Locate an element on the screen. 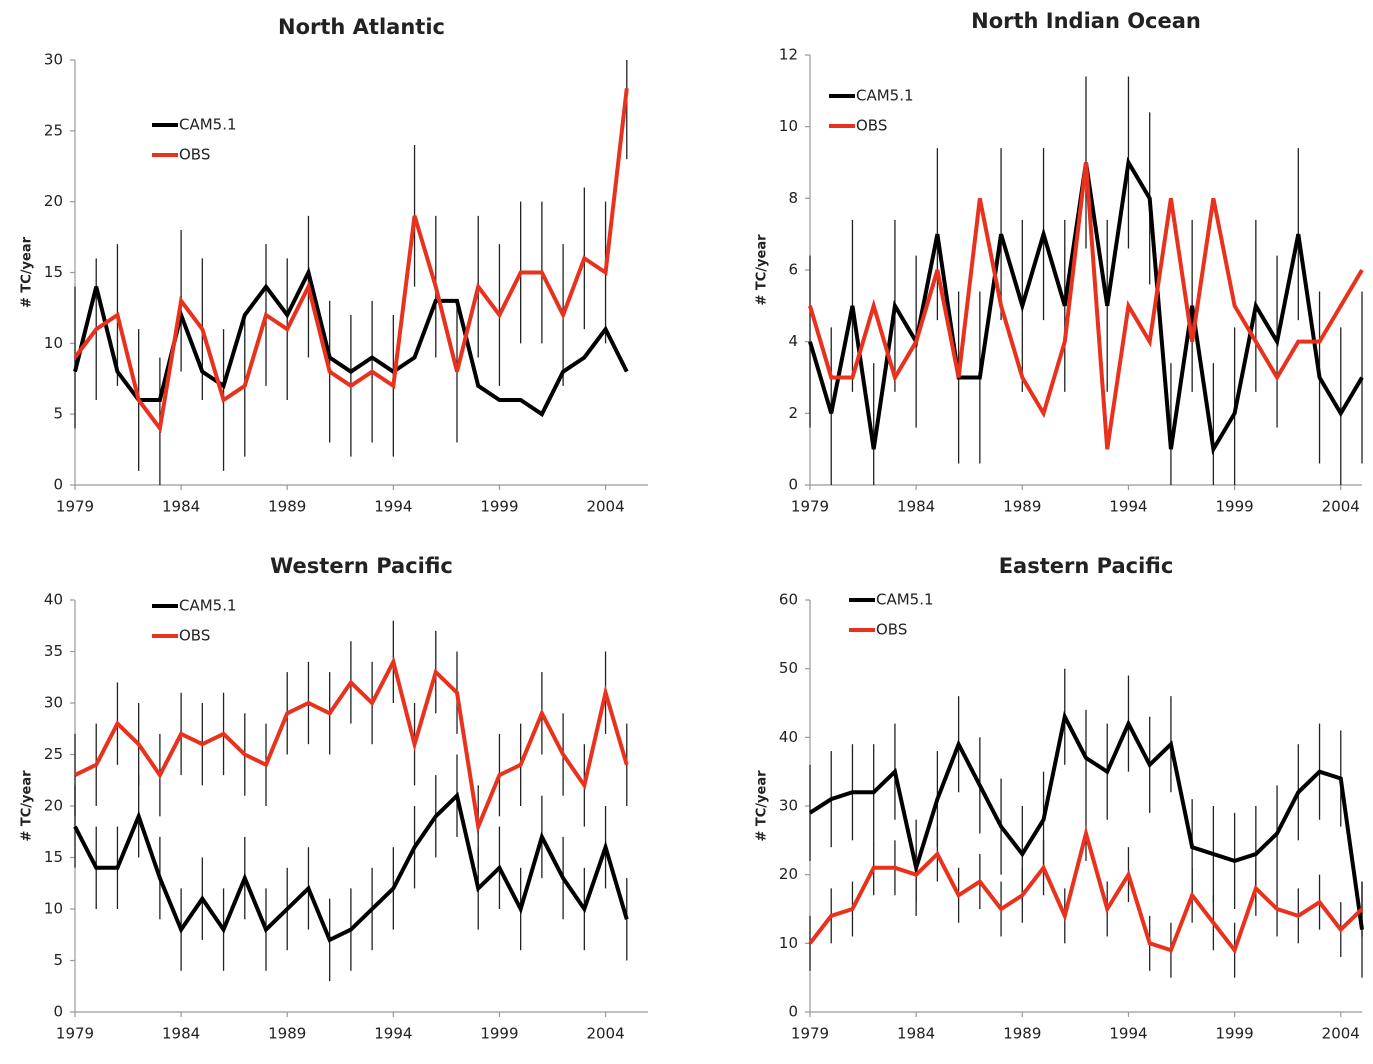  y-tick-label: 6 is located at coordinates (793, 270).